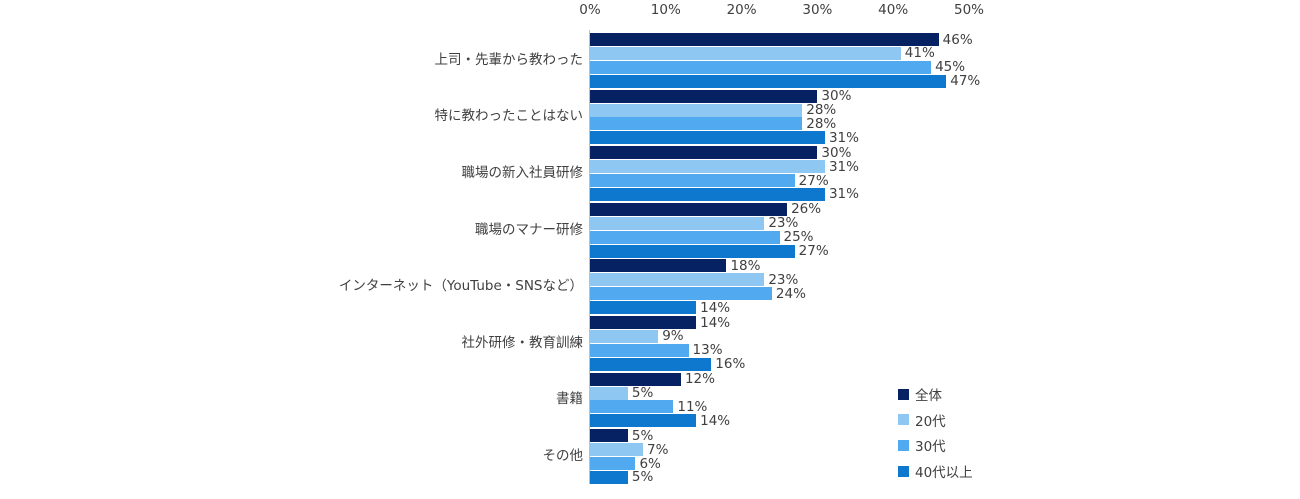 The image size is (1300, 499). Describe the element at coordinates (790, 293) in the screenshot. I see `bar-value-label: 24%` at that location.